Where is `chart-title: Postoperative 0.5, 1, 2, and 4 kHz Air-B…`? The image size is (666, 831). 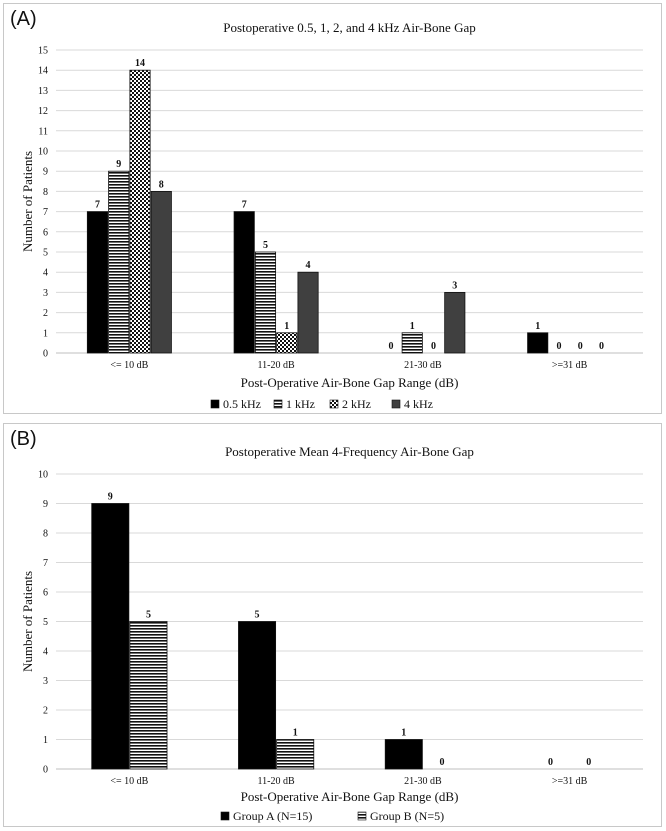 chart-title: Postoperative 0.5, 1, 2, and 4 kHz Air-B… is located at coordinates (349, 27).